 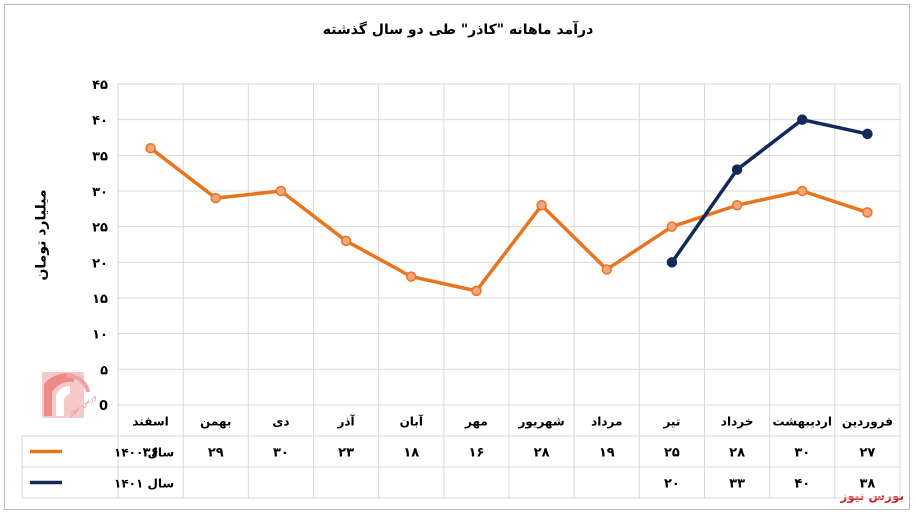 What do you see at coordinates (872, 496) in the screenshot?
I see `source-label: بورس نیوز` at bounding box center [872, 496].